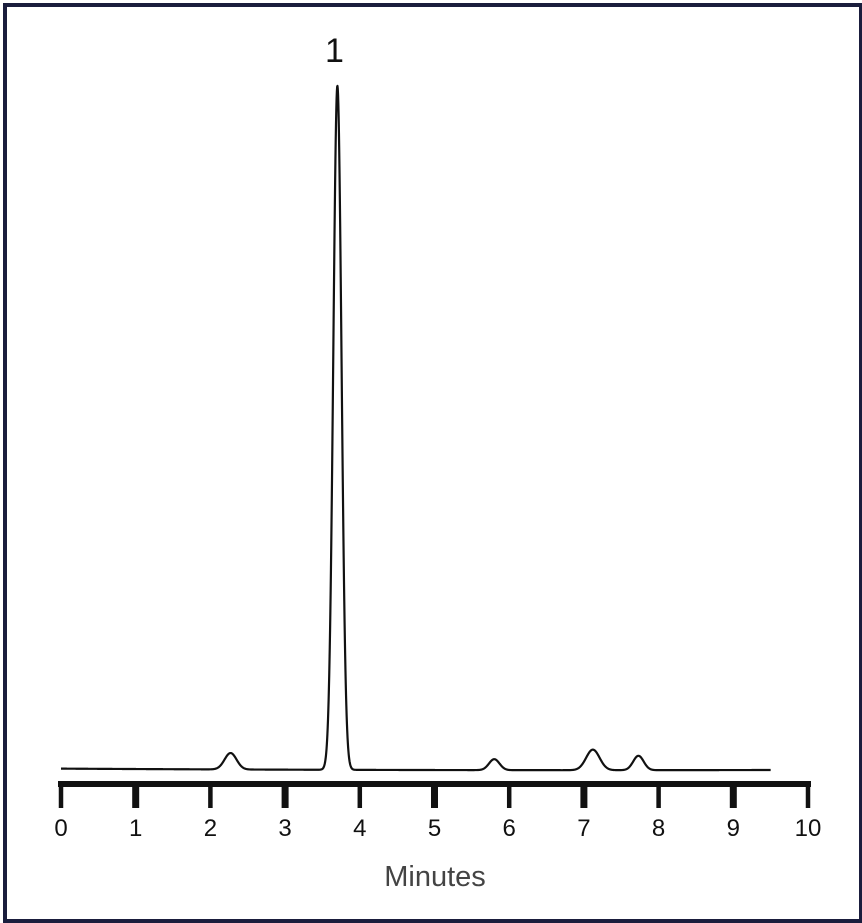  Describe the element at coordinates (135, 828) in the screenshot. I see `x-tick-label-1: 1` at that location.